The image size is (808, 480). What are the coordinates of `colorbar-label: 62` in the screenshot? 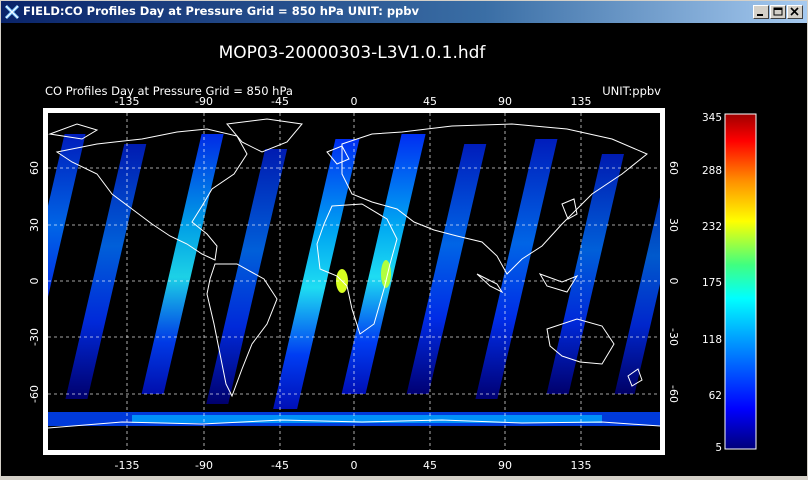 It's located at (715, 396).